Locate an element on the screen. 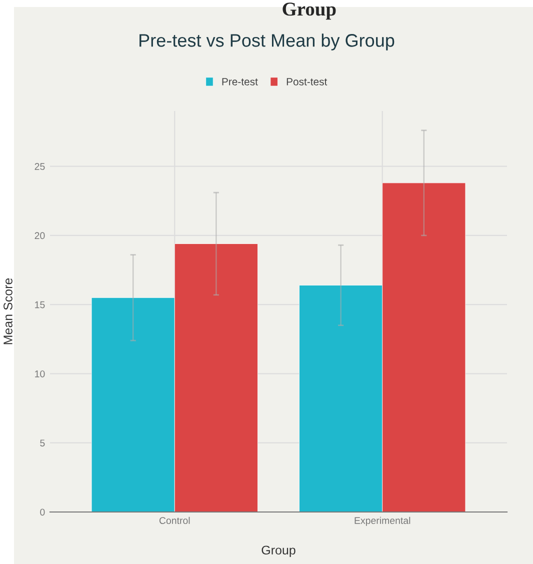  y-tick-label: 5 is located at coordinates (42, 443).